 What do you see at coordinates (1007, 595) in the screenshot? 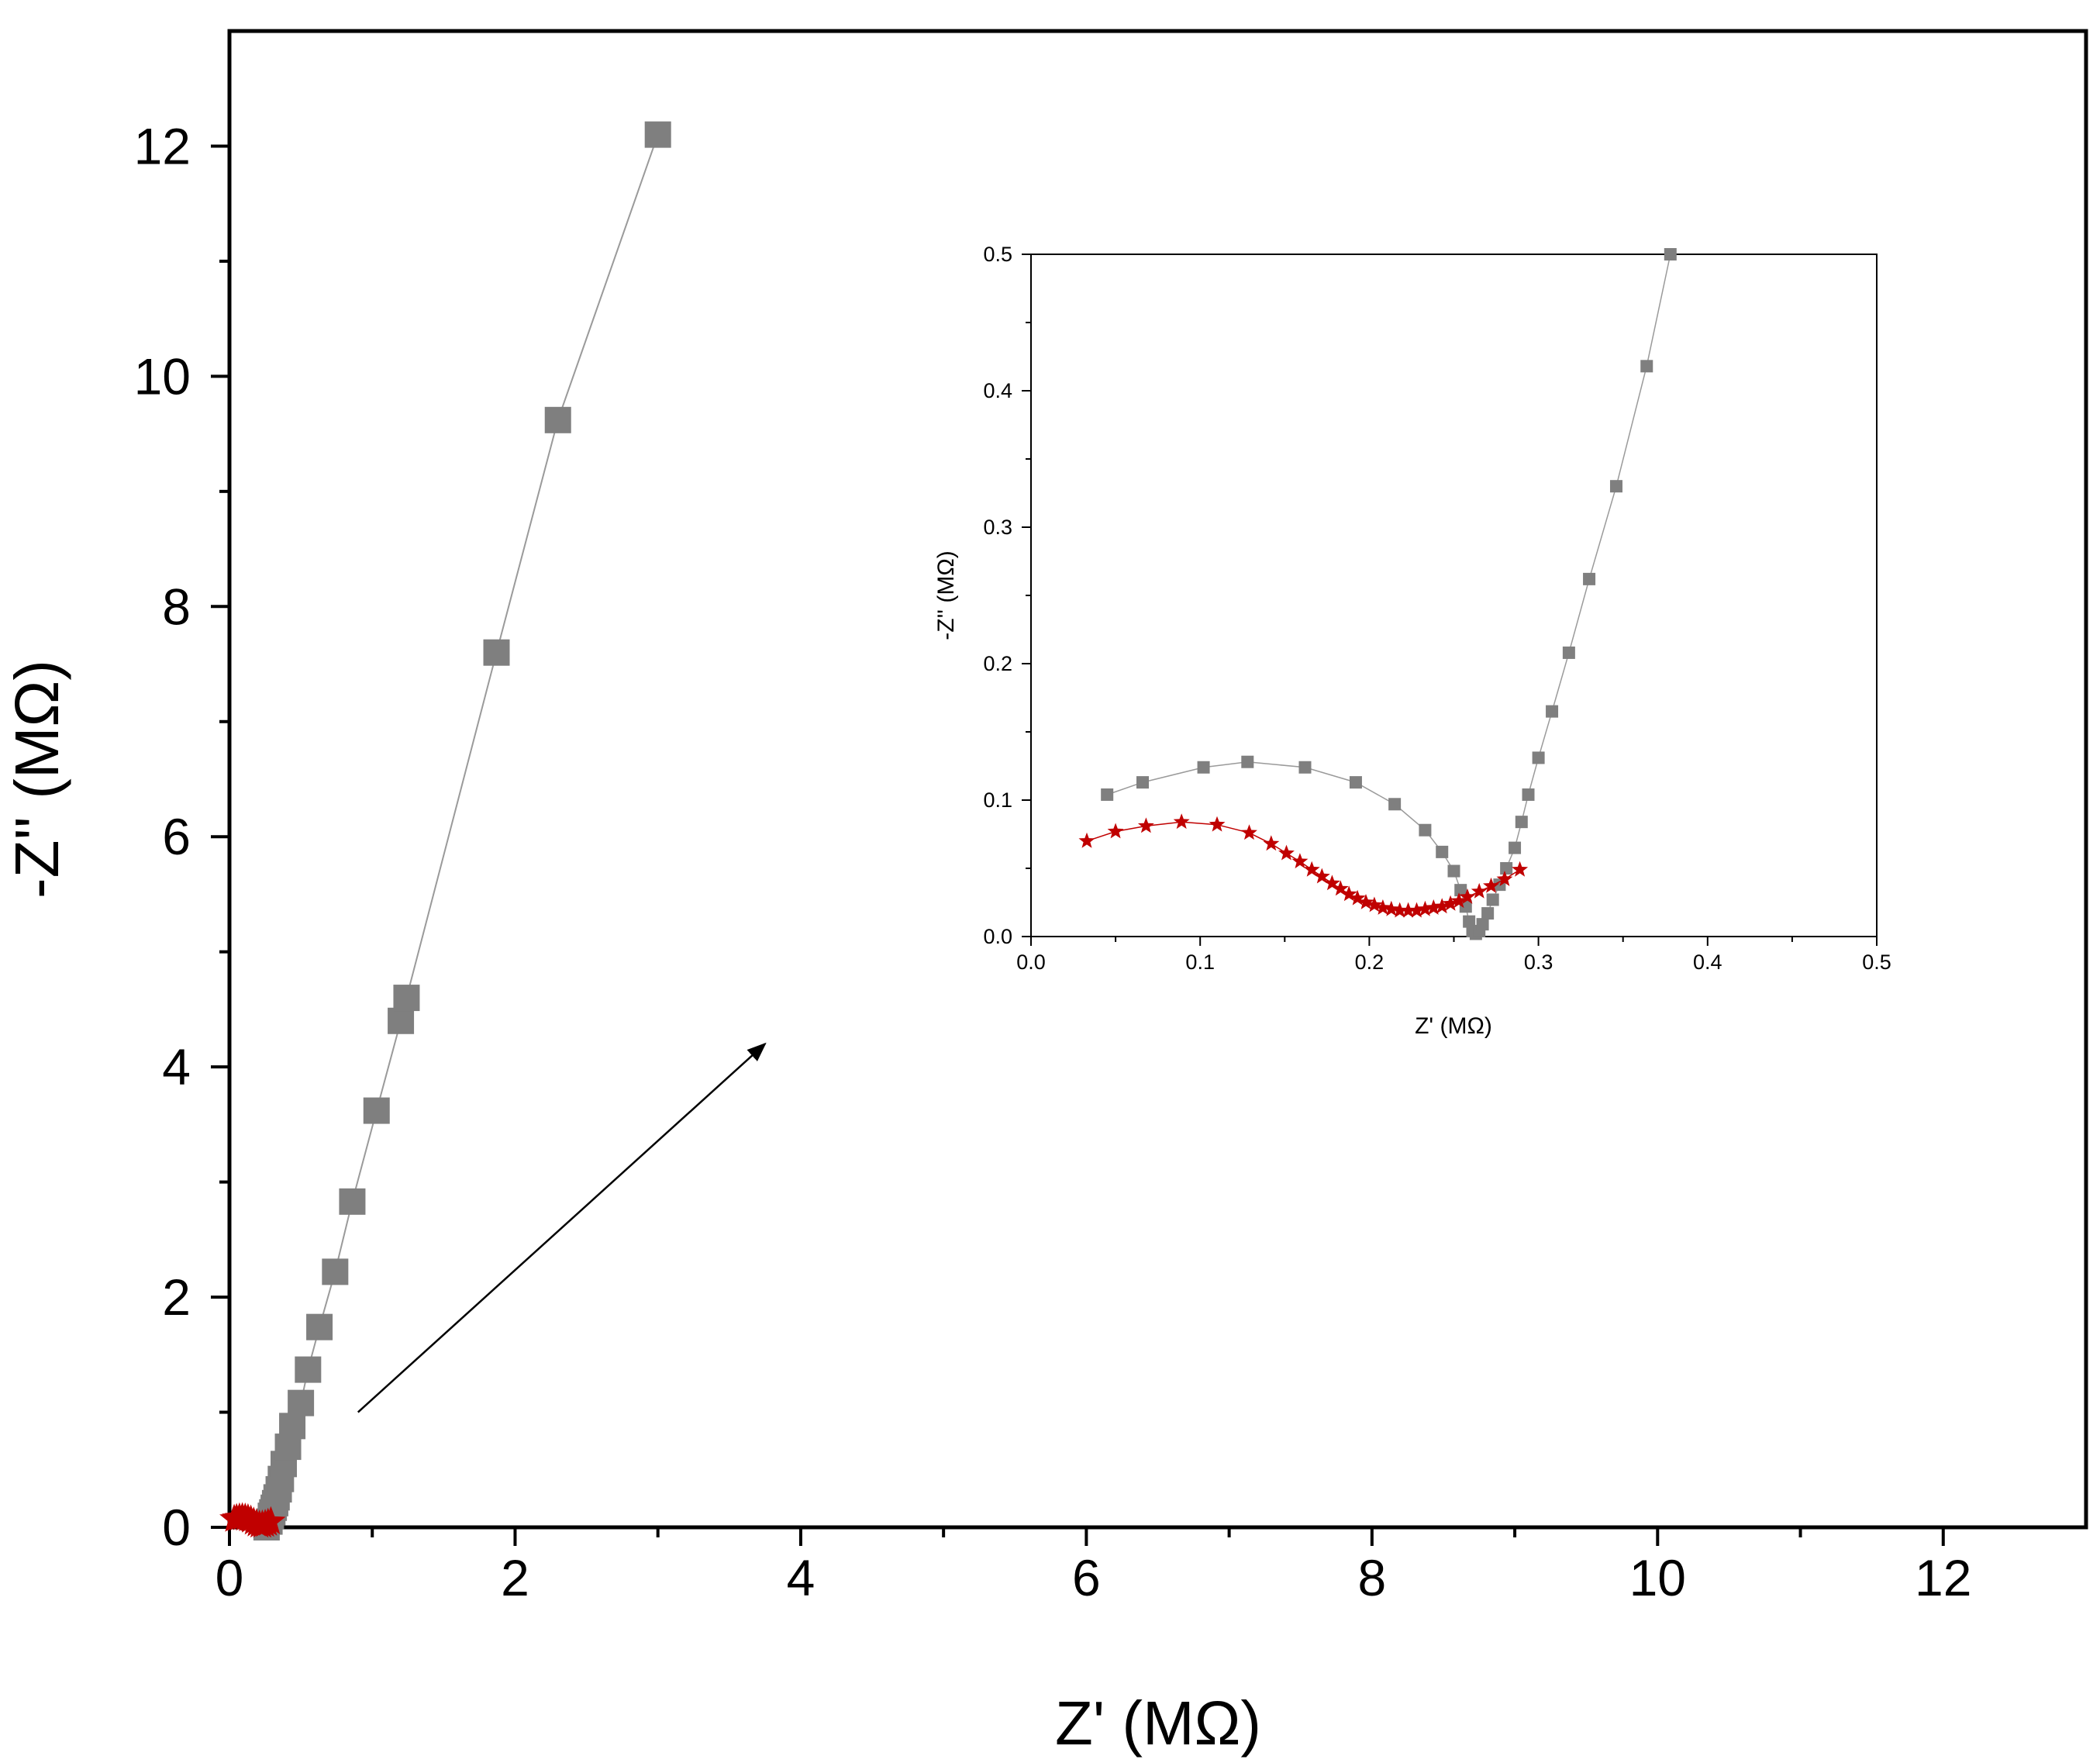
I see `inset-y-axis-ticks: 0.0 0.1 0.2 0.3 0.4 0.5` at bounding box center [1007, 595].